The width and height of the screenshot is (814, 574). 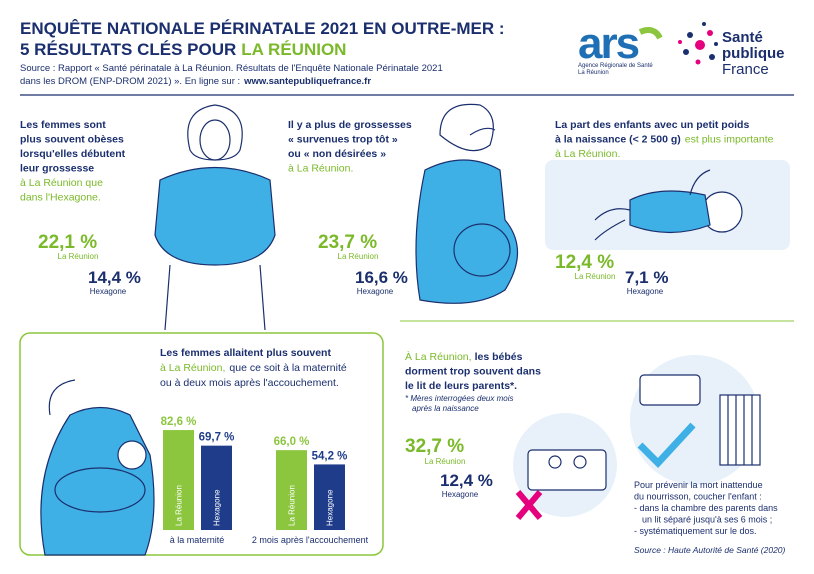 I want to click on cosleeping-note: après la naissance, so click(x=445, y=408).